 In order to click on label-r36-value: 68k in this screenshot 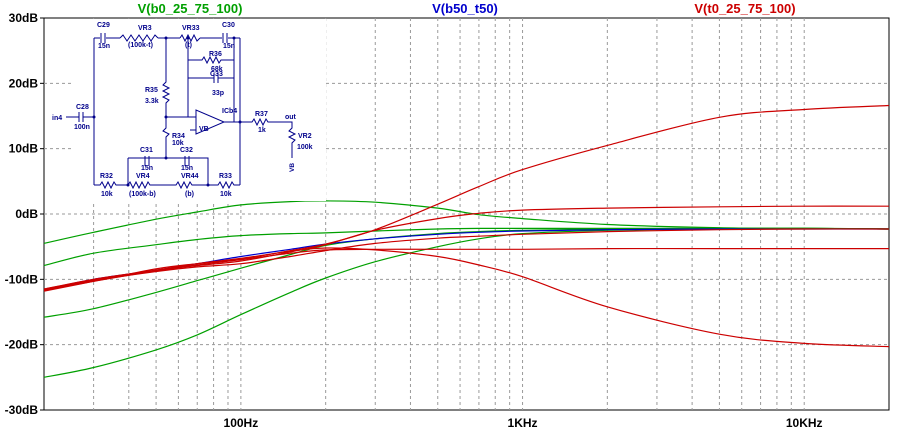, I will do `click(217, 69)`.